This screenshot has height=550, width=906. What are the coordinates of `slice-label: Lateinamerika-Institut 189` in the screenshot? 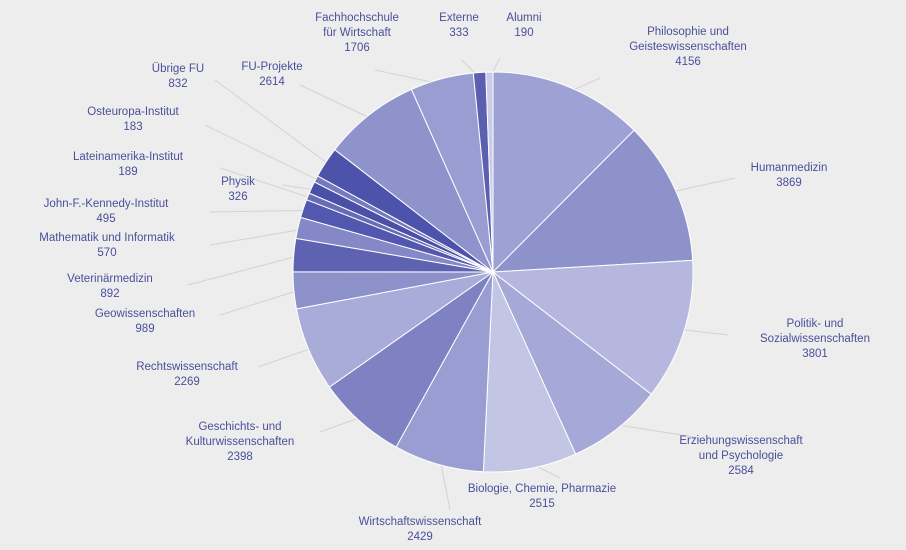 It's located at (128, 164).